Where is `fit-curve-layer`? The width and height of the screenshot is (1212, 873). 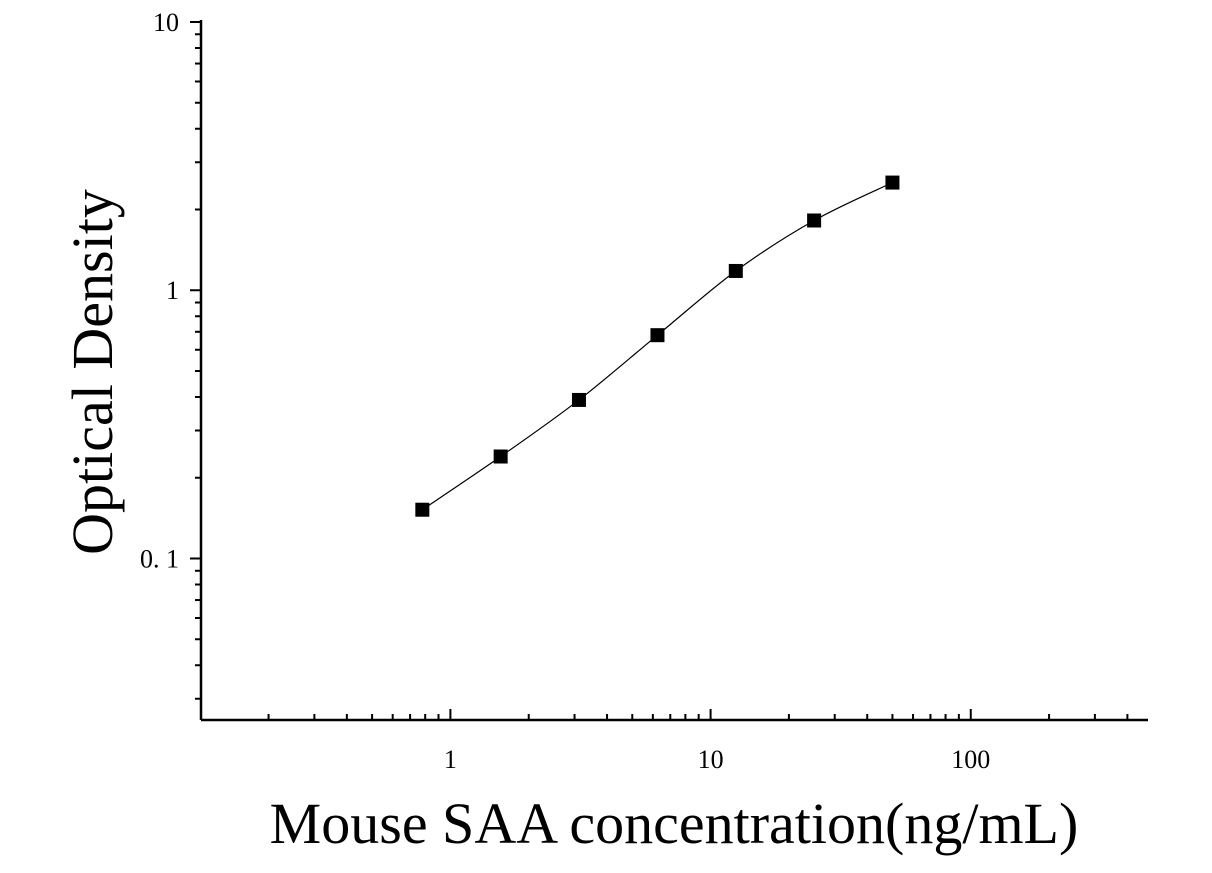 fit-curve-layer is located at coordinates (657, 346).